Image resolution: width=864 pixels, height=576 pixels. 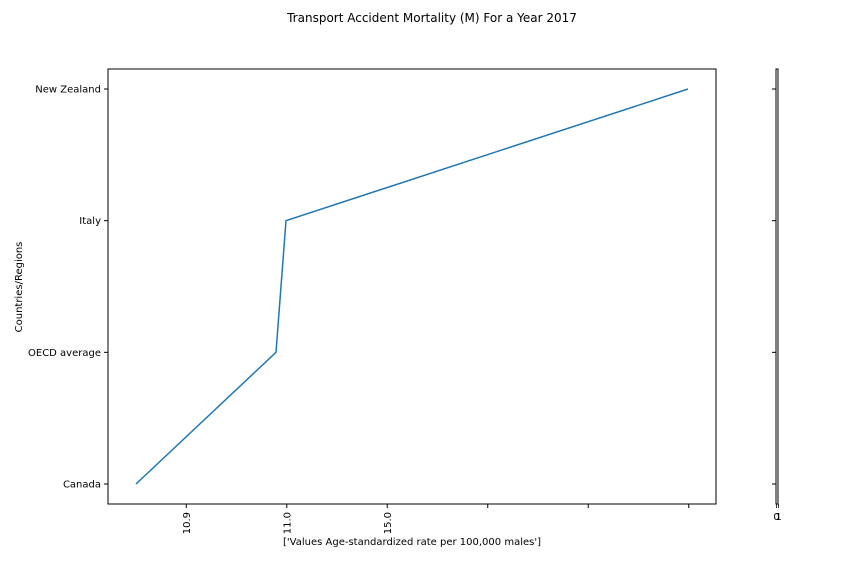 What do you see at coordinates (187, 523) in the screenshot?
I see `x-tick-label: 10.9` at bounding box center [187, 523].